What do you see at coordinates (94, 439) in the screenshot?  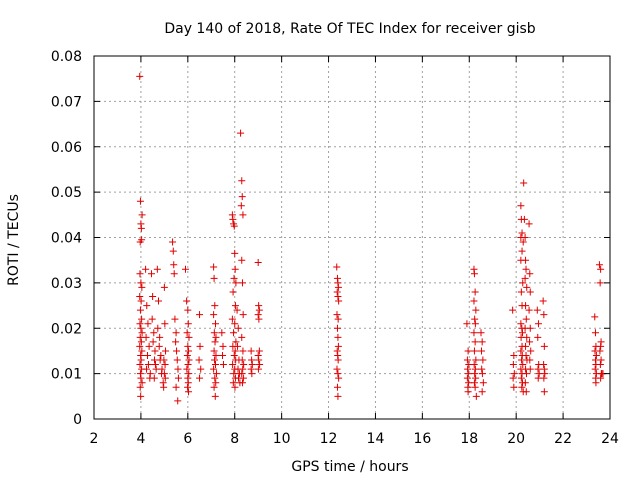 I see `x-tick-label: 2` at bounding box center [94, 439].